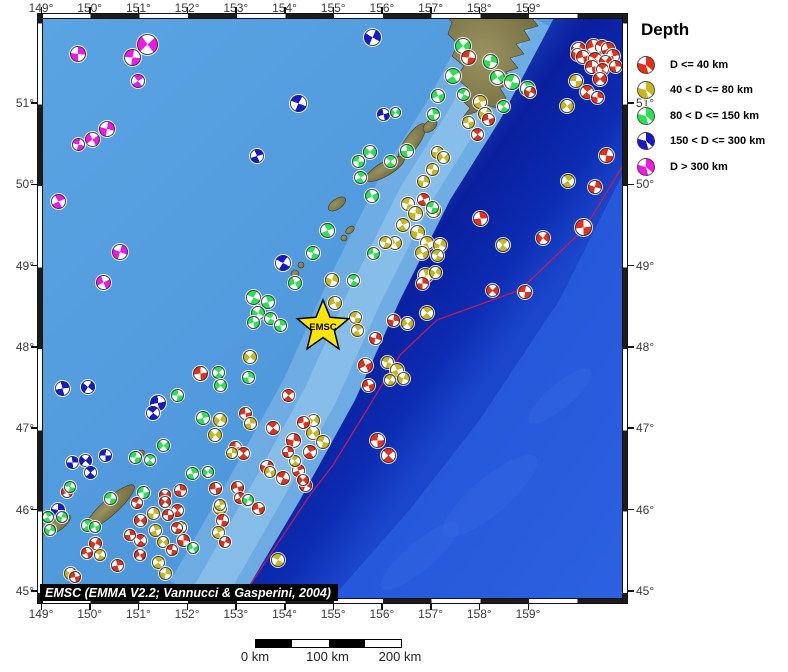 This screenshot has height=672, width=788. Describe the element at coordinates (645, 428) in the screenshot. I see `latitude-label-right: 47°` at that location.